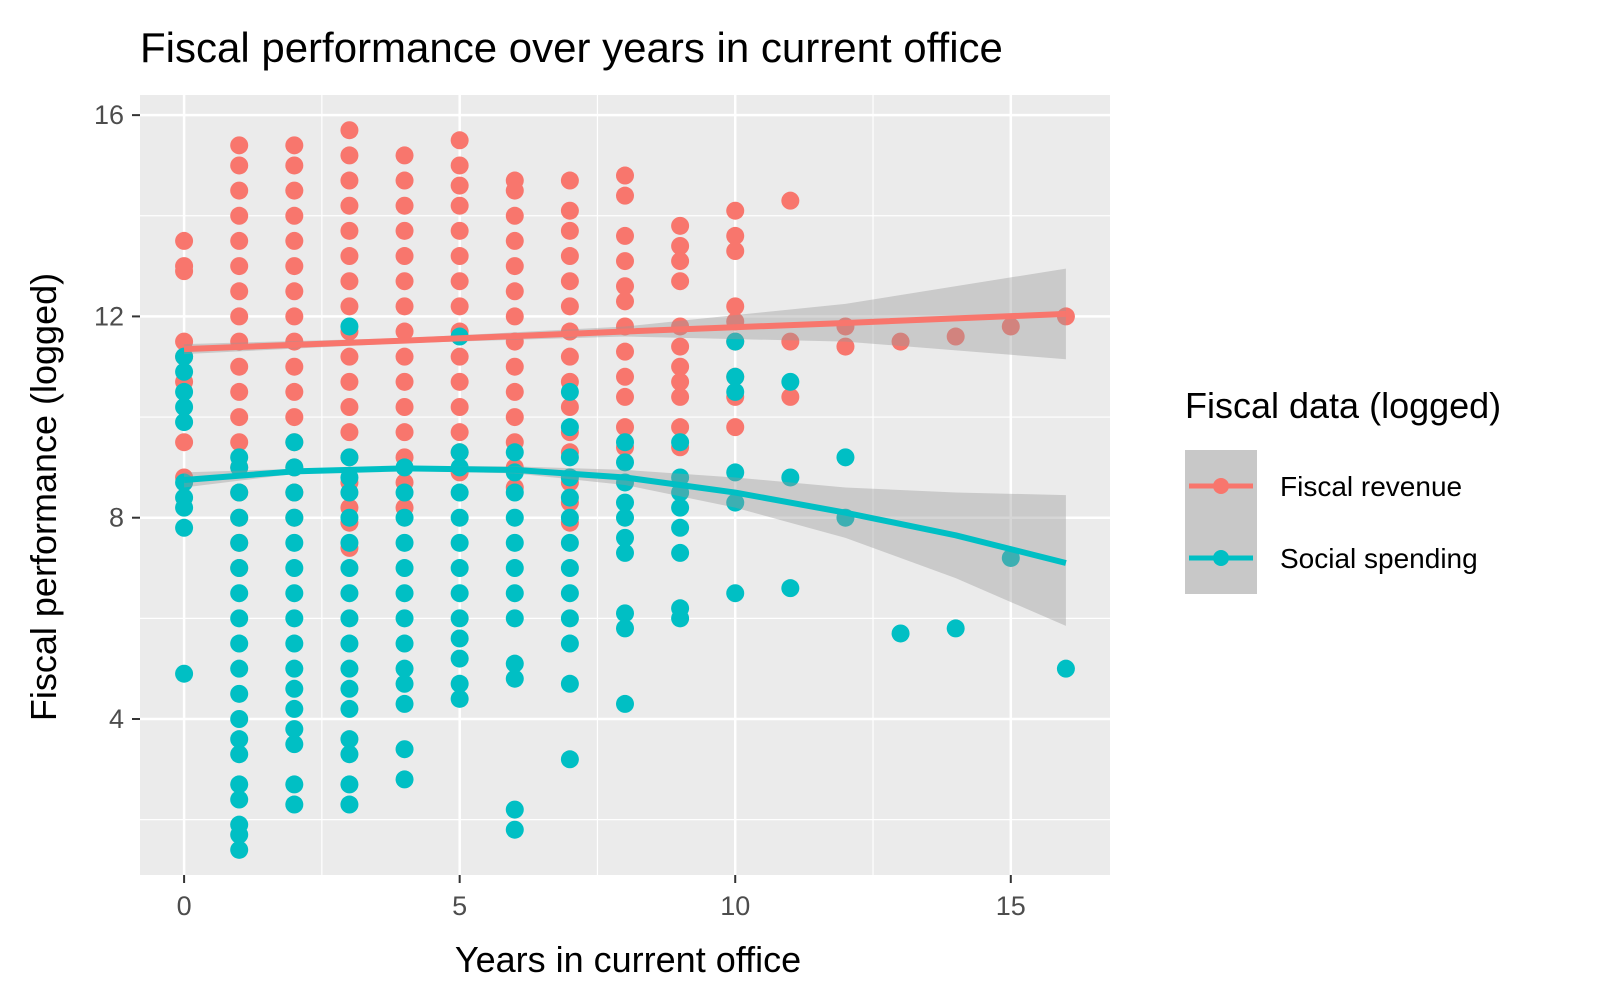  I want to click on y-tick-label: 4, so click(116, 719).